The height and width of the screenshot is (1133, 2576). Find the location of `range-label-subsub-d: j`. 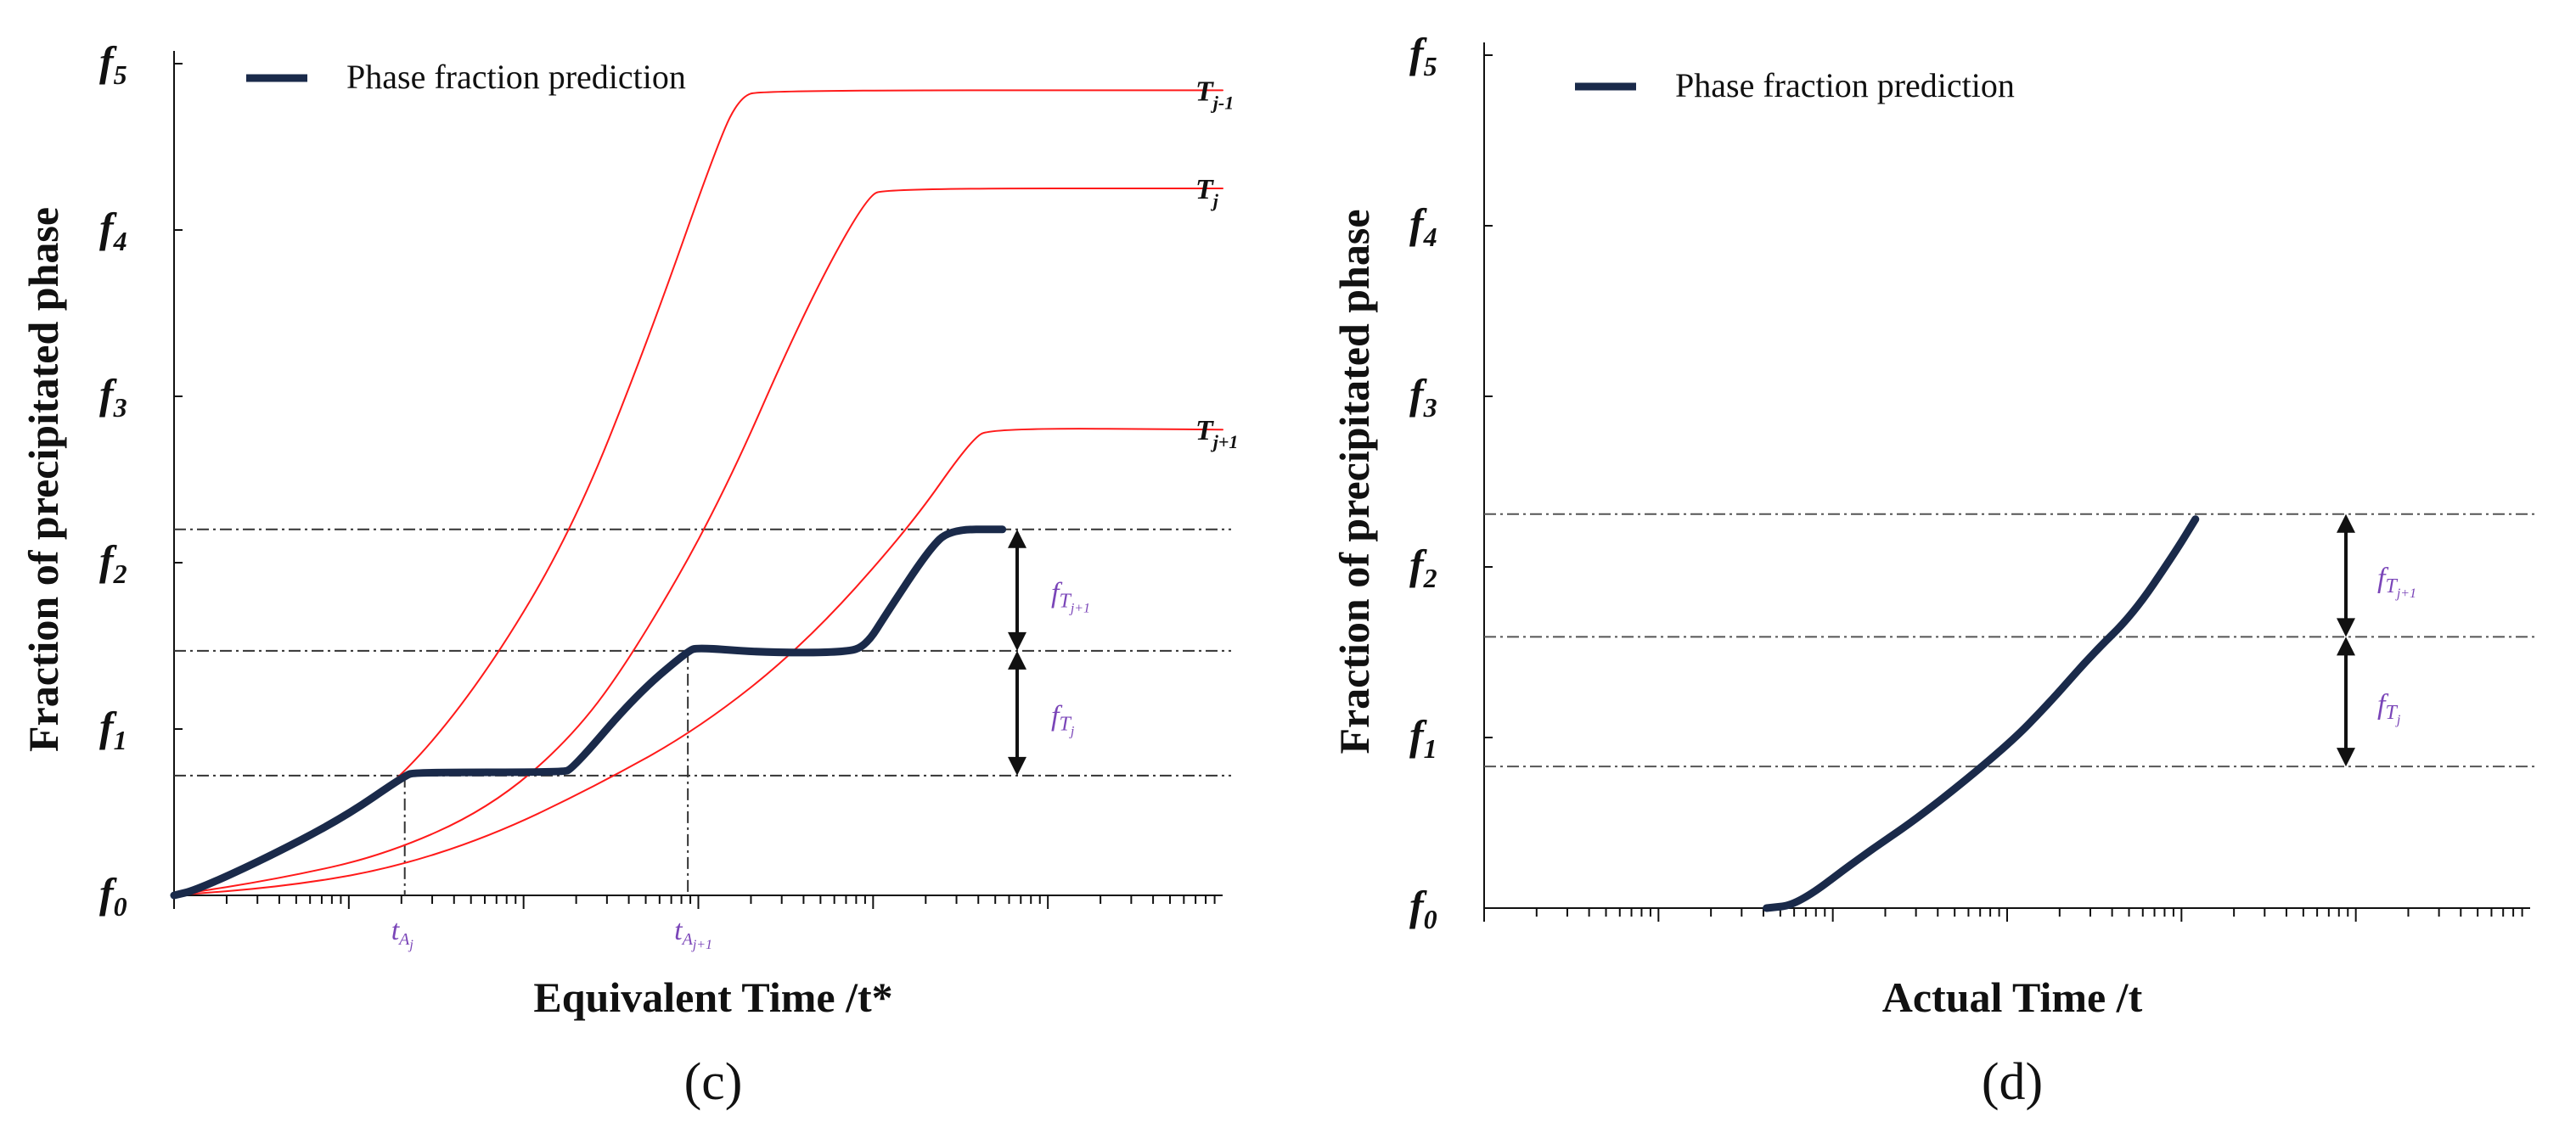

range-label-subsub-d: j is located at coordinates (2398, 720).